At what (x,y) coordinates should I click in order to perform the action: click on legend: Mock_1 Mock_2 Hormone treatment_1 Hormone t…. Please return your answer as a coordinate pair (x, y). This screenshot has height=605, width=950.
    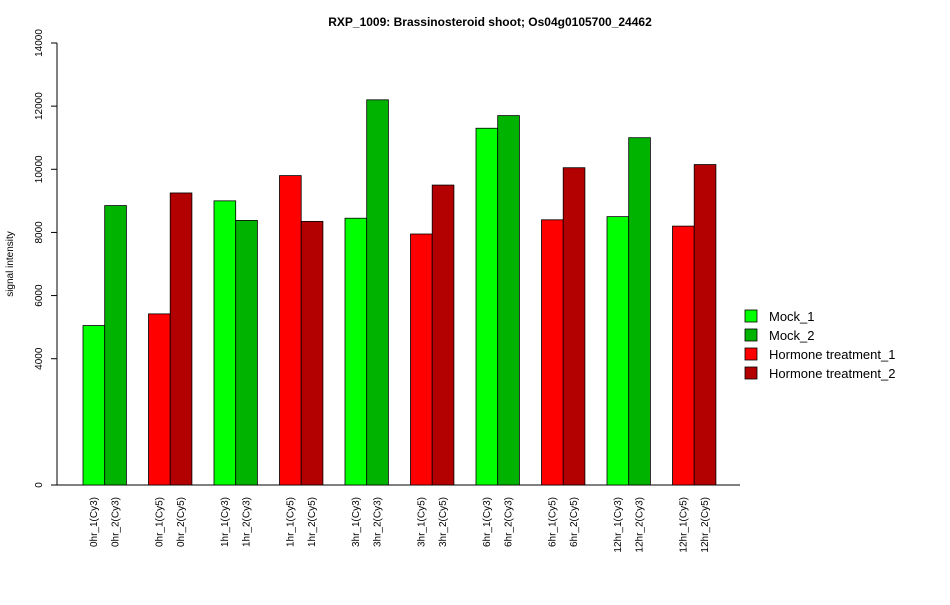
    Looking at the image, I should click on (819, 345).